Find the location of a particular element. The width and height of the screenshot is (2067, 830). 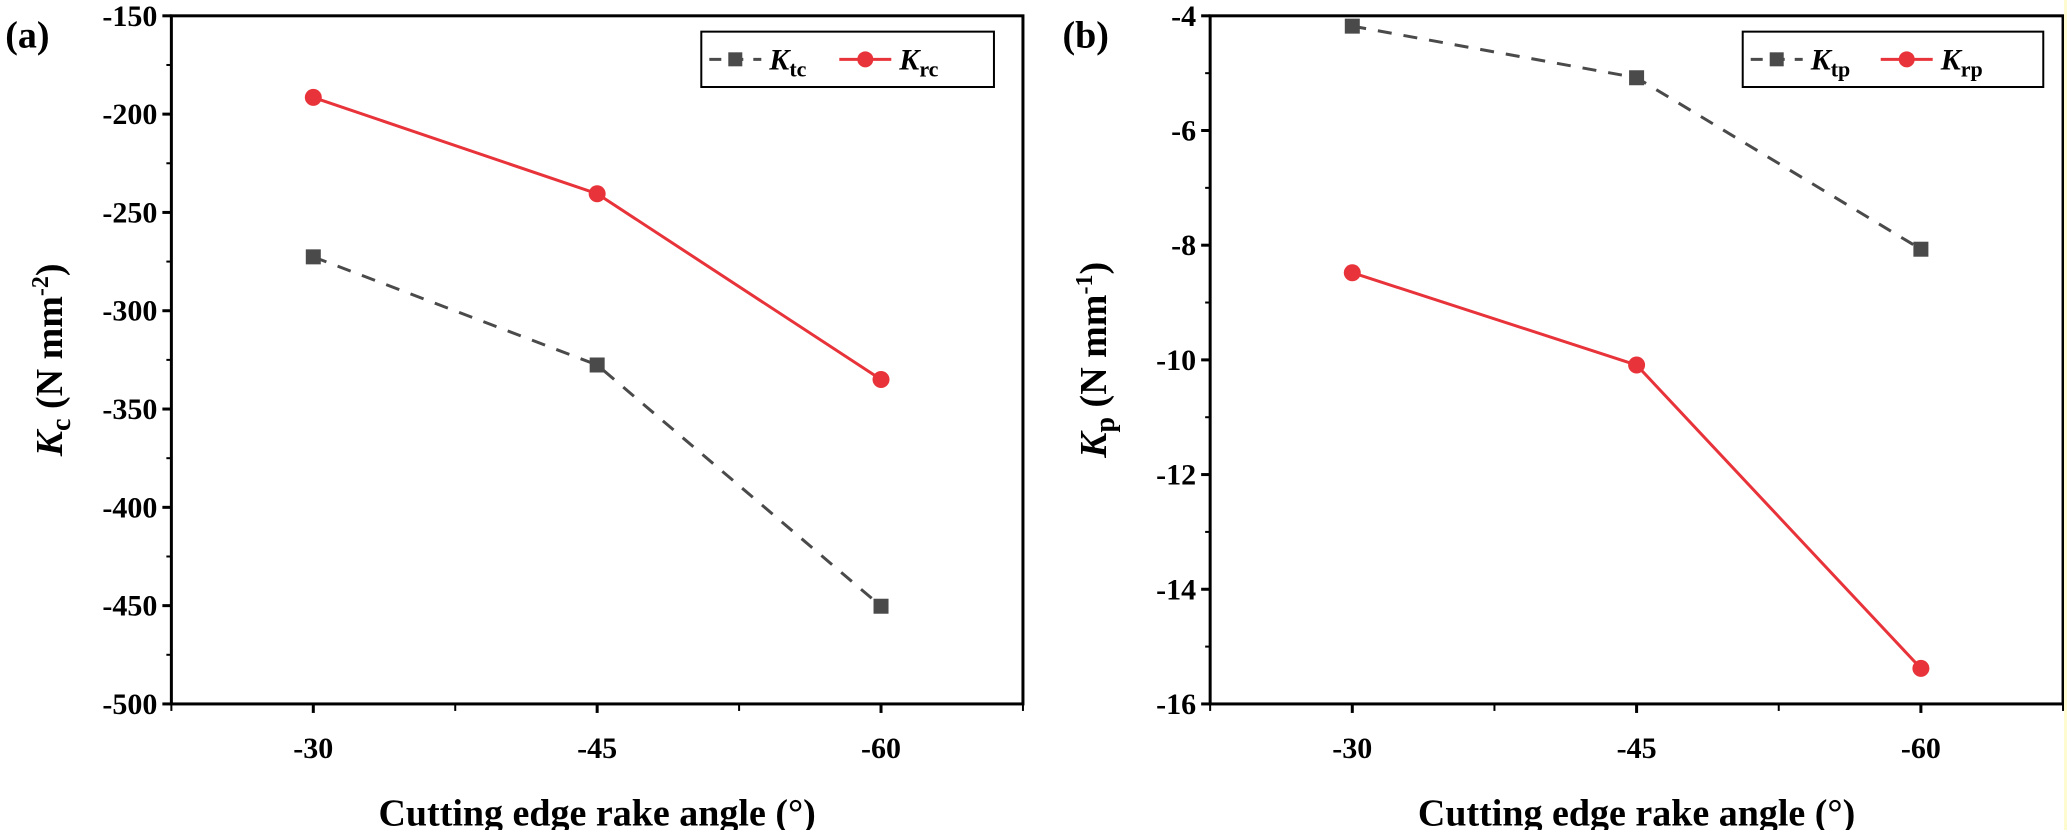

legend-subscript: tc is located at coordinates (797, 68).